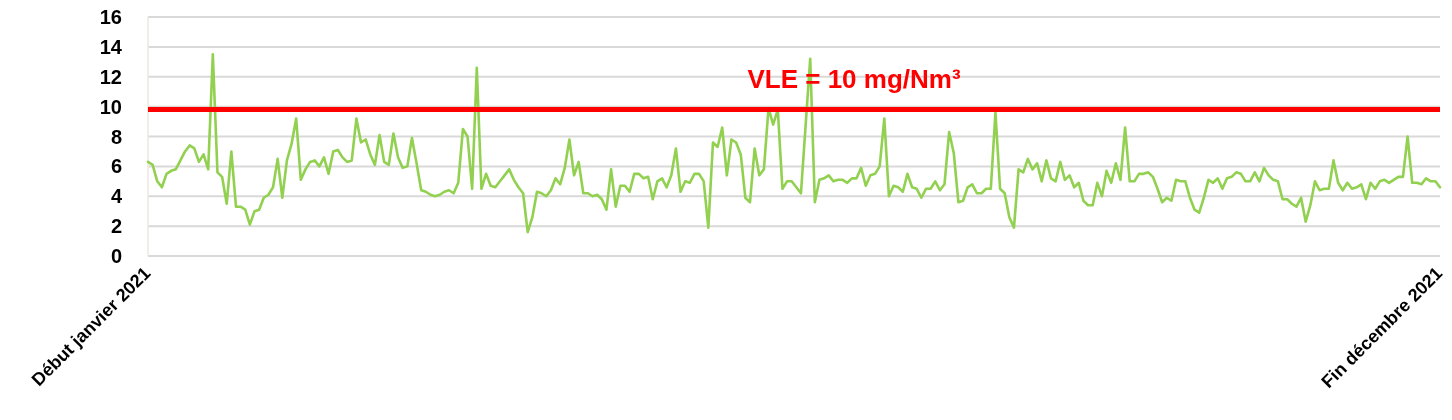 The image size is (1452, 420). I want to click on y-tick-label: 8, so click(116, 136).